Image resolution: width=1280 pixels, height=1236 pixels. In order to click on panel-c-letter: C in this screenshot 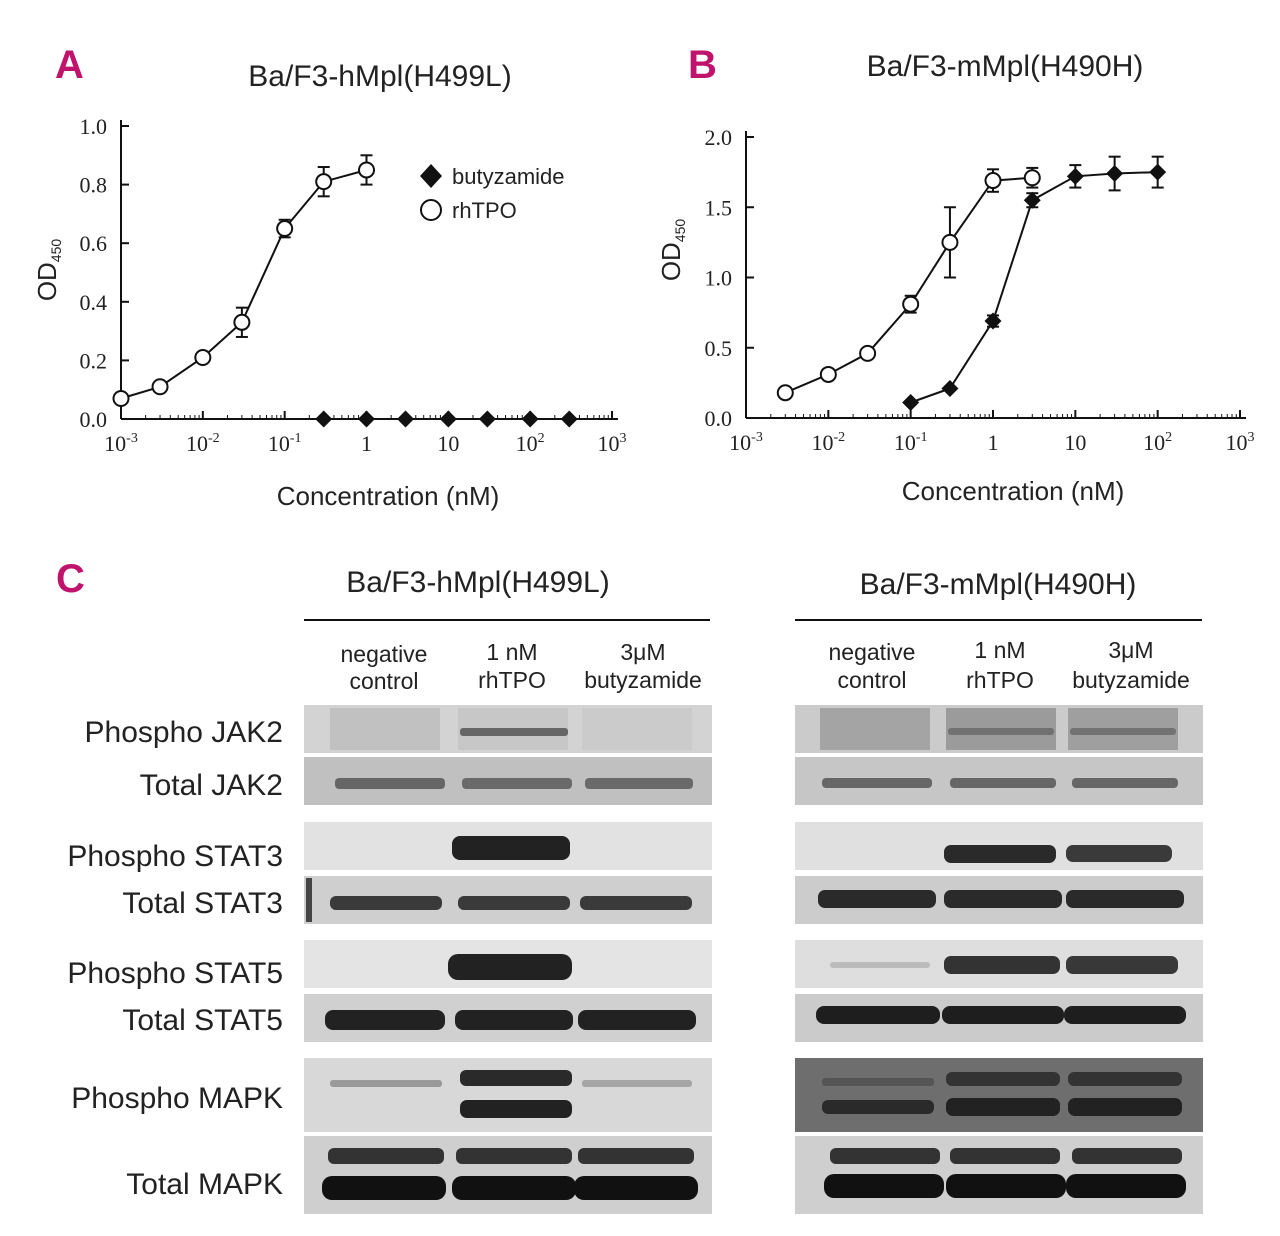, I will do `click(70, 579)`.